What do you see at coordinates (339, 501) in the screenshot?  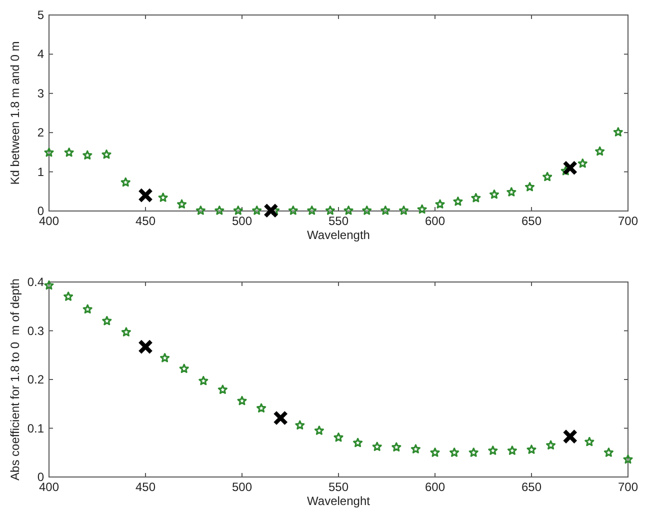 I see `x-axis-title: Wavelenght` at bounding box center [339, 501].